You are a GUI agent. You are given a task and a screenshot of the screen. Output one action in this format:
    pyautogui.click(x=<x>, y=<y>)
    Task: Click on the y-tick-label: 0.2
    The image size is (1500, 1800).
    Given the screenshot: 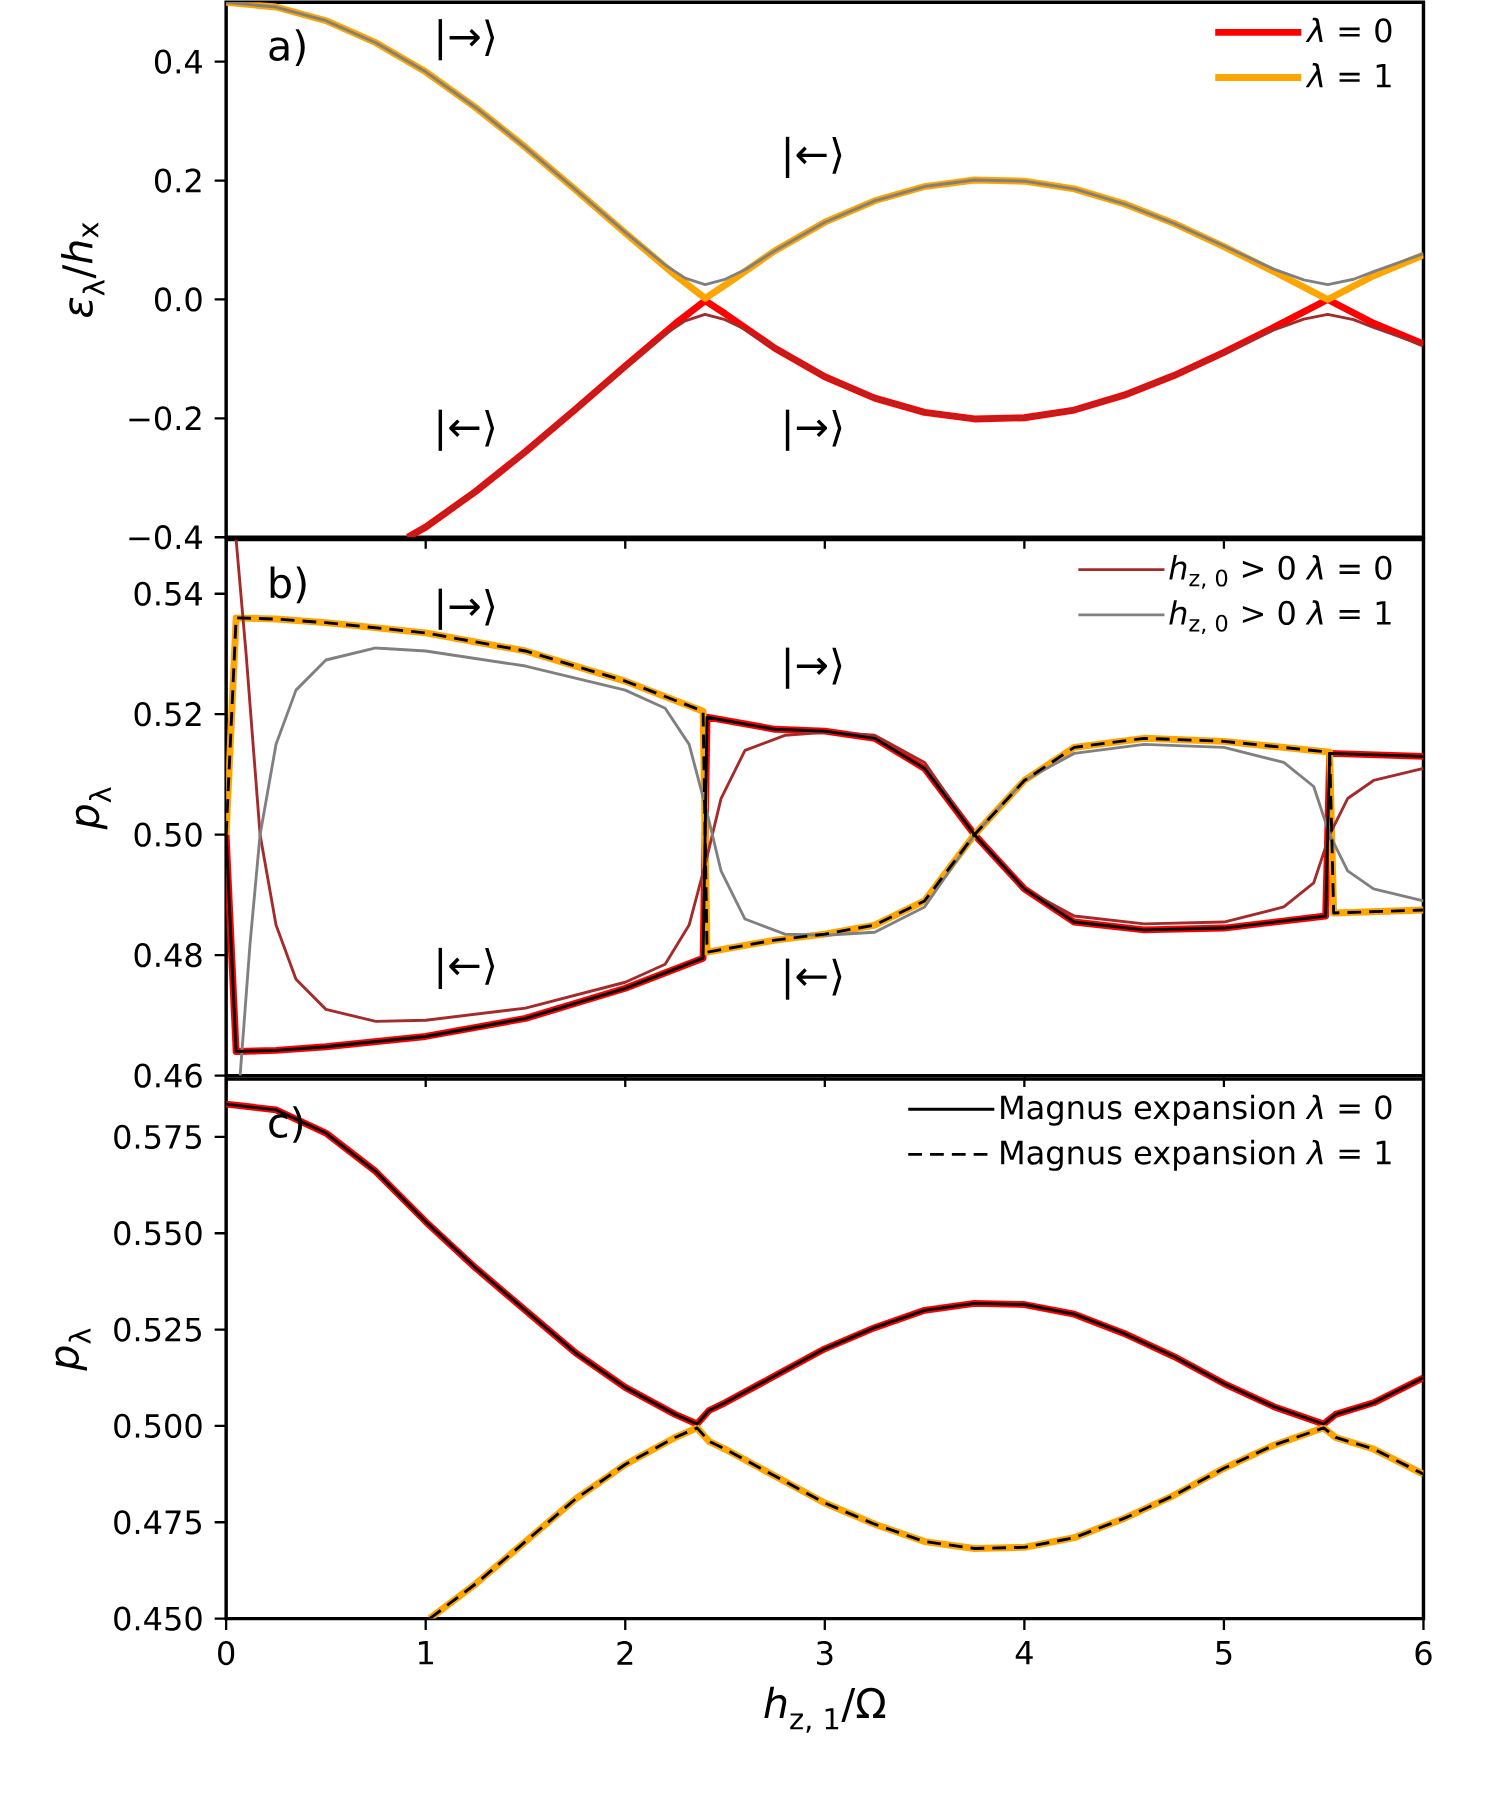 What is the action you would take?
    pyautogui.click(x=177, y=180)
    